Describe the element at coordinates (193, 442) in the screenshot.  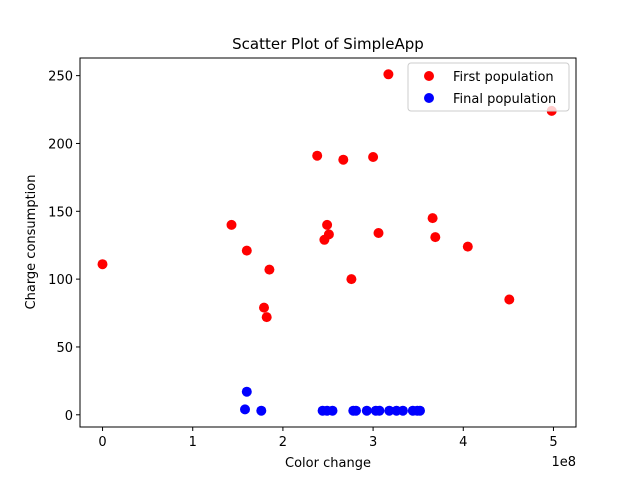
I see `x-tick-label: 1` at that location.